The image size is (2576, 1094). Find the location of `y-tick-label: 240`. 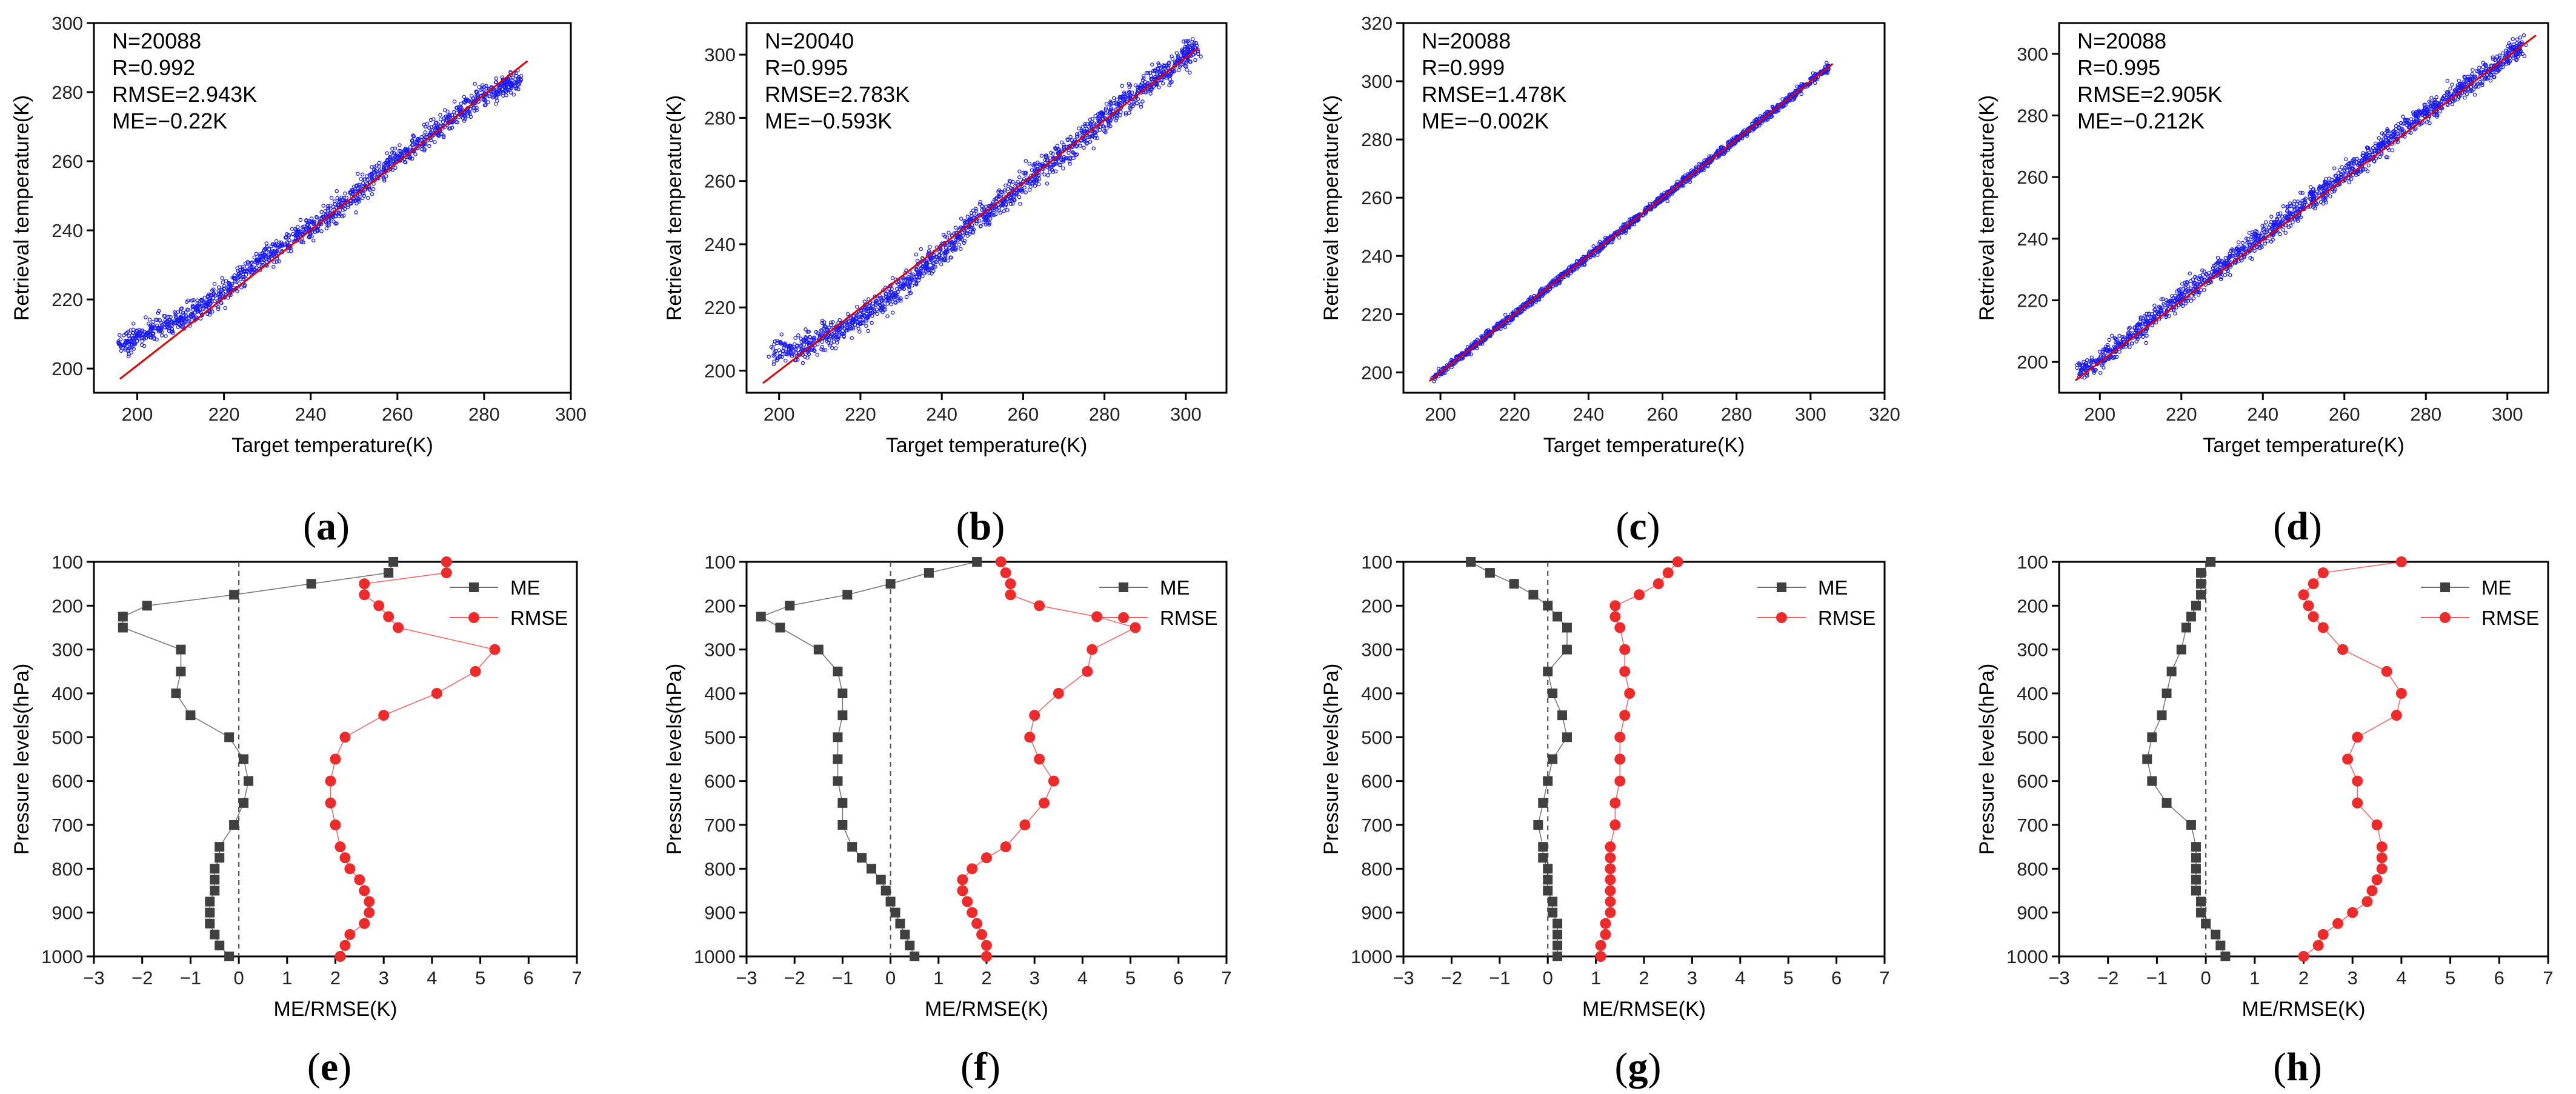

y-tick-label: 240 is located at coordinates (720, 244).